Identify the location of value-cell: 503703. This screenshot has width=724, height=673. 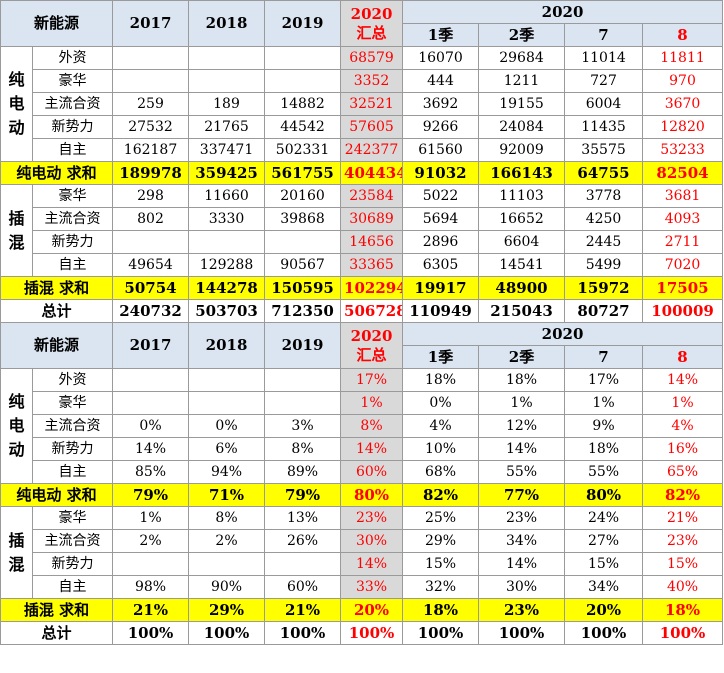
(227, 311).